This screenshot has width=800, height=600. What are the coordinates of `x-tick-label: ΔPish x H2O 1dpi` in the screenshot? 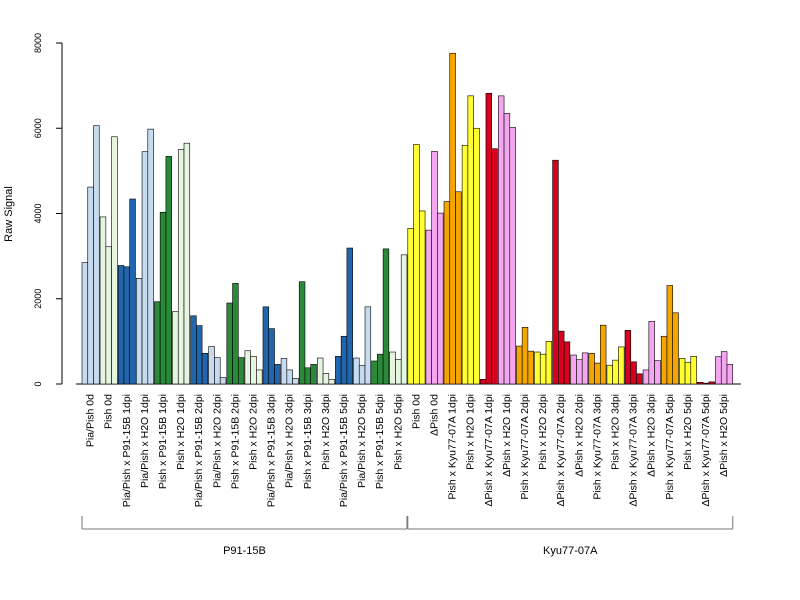 It's located at (507, 435).